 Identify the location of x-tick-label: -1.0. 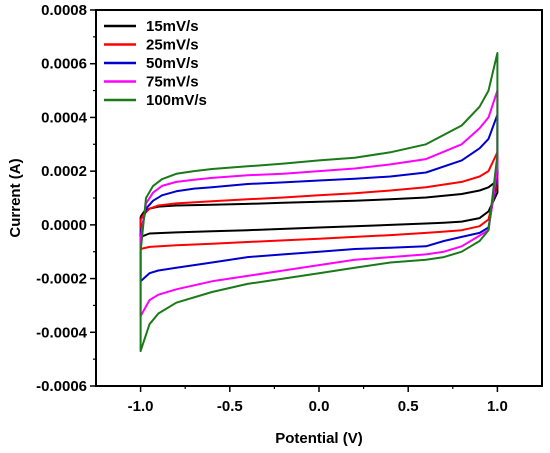
(141, 406).